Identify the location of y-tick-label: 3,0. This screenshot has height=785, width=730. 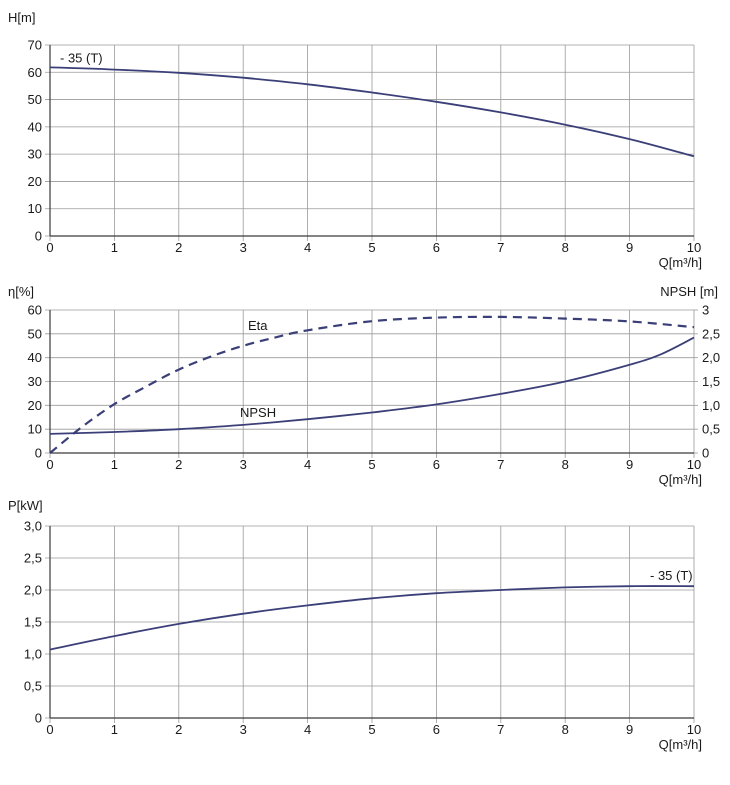
(33, 526).